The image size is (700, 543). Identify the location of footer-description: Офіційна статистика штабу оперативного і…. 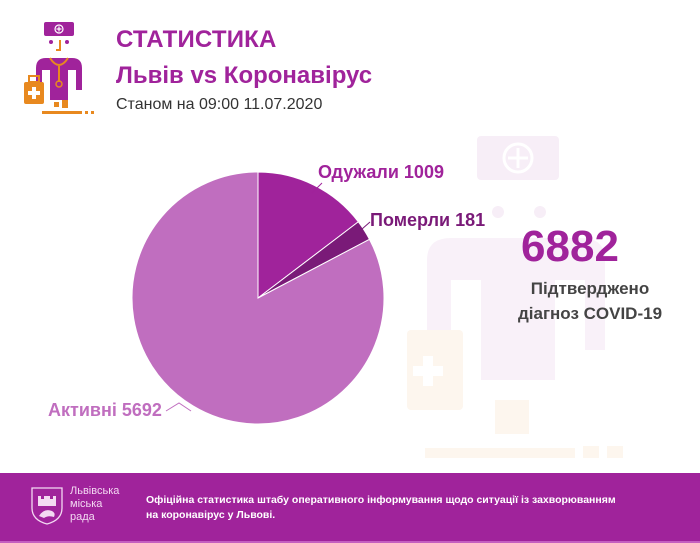
(381, 507).